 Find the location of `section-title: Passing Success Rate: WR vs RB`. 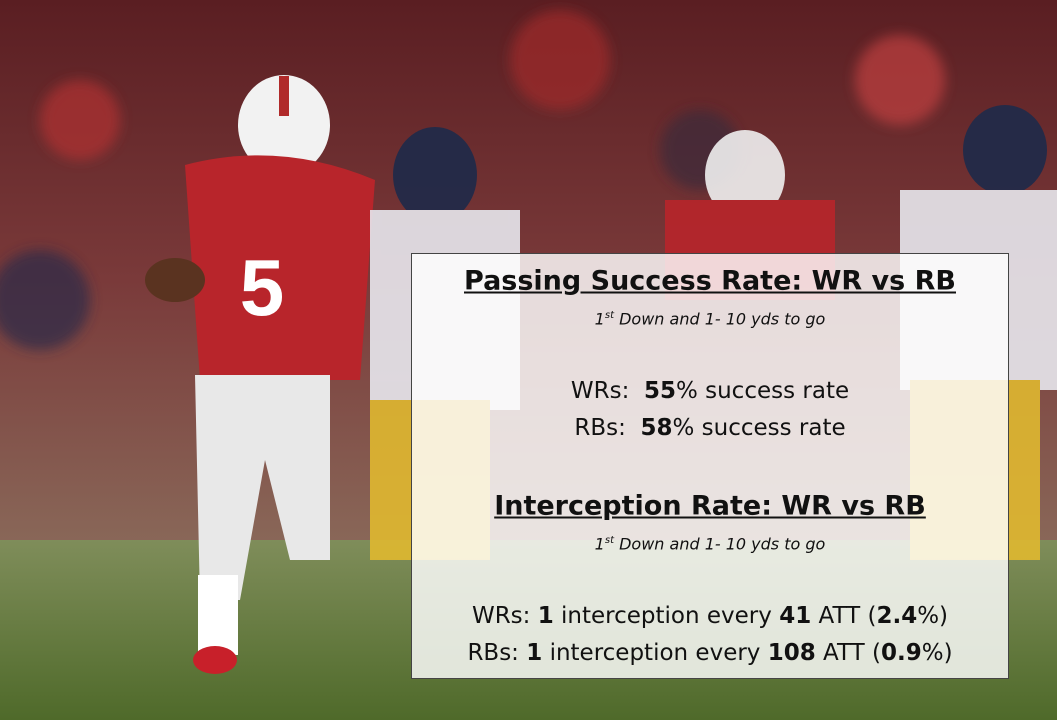

section-title: Passing Success Rate: WR vs RB is located at coordinates (710, 281).